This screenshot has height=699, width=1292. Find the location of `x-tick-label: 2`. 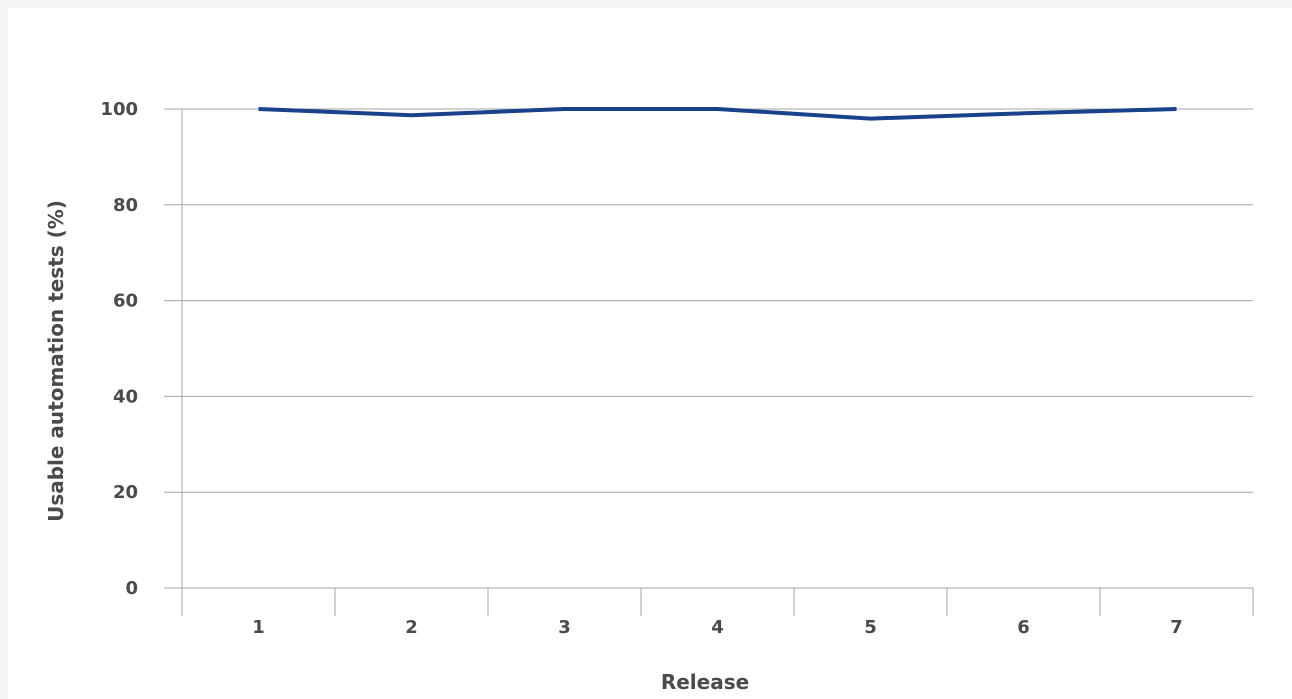

x-tick-label: 2 is located at coordinates (411, 627).